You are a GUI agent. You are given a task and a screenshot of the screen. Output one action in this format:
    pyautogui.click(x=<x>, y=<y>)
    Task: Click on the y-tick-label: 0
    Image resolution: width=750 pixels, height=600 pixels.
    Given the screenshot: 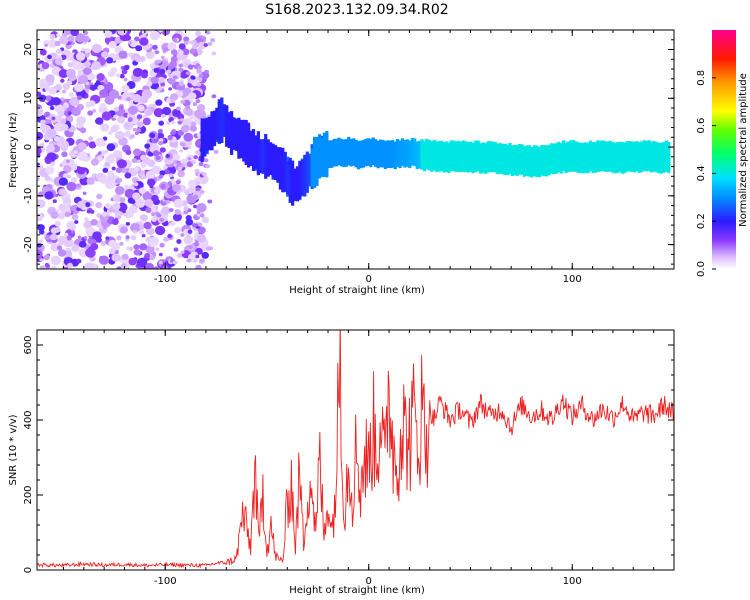 What is the action you would take?
    pyautogui.click(x=28, y=570)
    